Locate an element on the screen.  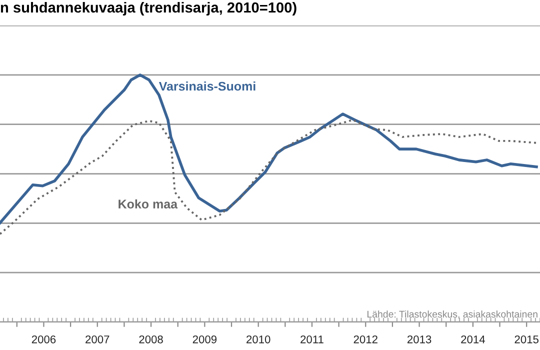
x-tick-label: 2010 is located at coordinates (258, 339).